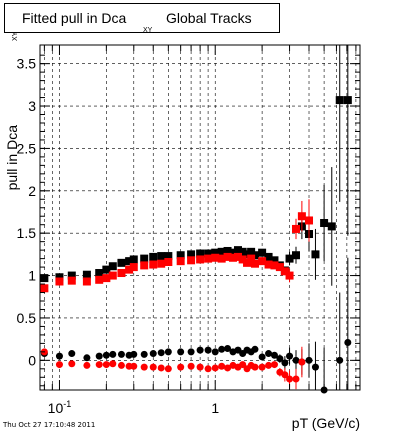 This screenshot has width=400, height=433. Describe the element at coordinates (27, 148) in the screenshot. I see `y-tick-label: 2.5` at that location.